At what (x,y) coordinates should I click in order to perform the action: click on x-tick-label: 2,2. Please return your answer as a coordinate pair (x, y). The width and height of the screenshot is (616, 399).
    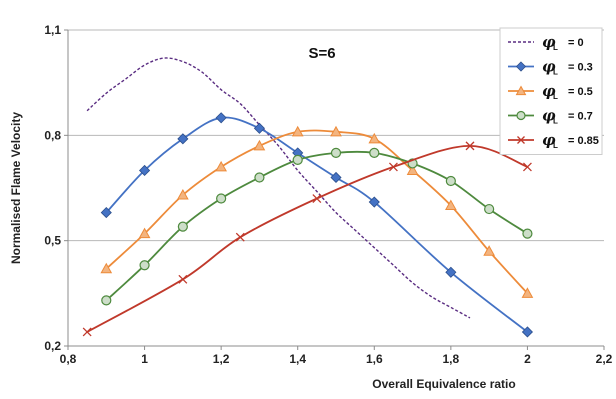
    Looking at the image, I should click on (604, 359).